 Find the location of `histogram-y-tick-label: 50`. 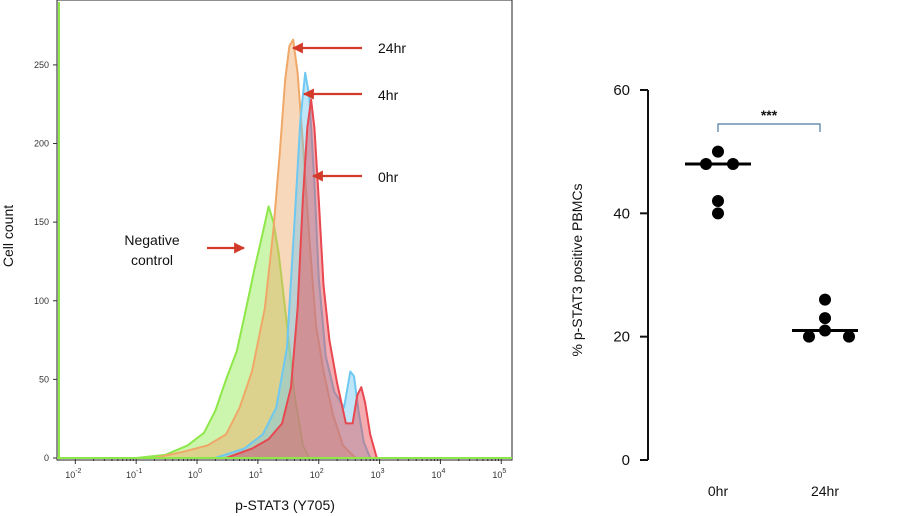

histogram-y-tick-label: 50 is located at coordinates (44, 379).